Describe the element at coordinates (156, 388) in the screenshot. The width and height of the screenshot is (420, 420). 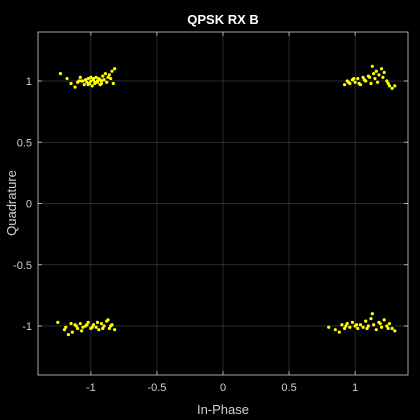
I see `x-tick-label-1: -0.5` at that location.